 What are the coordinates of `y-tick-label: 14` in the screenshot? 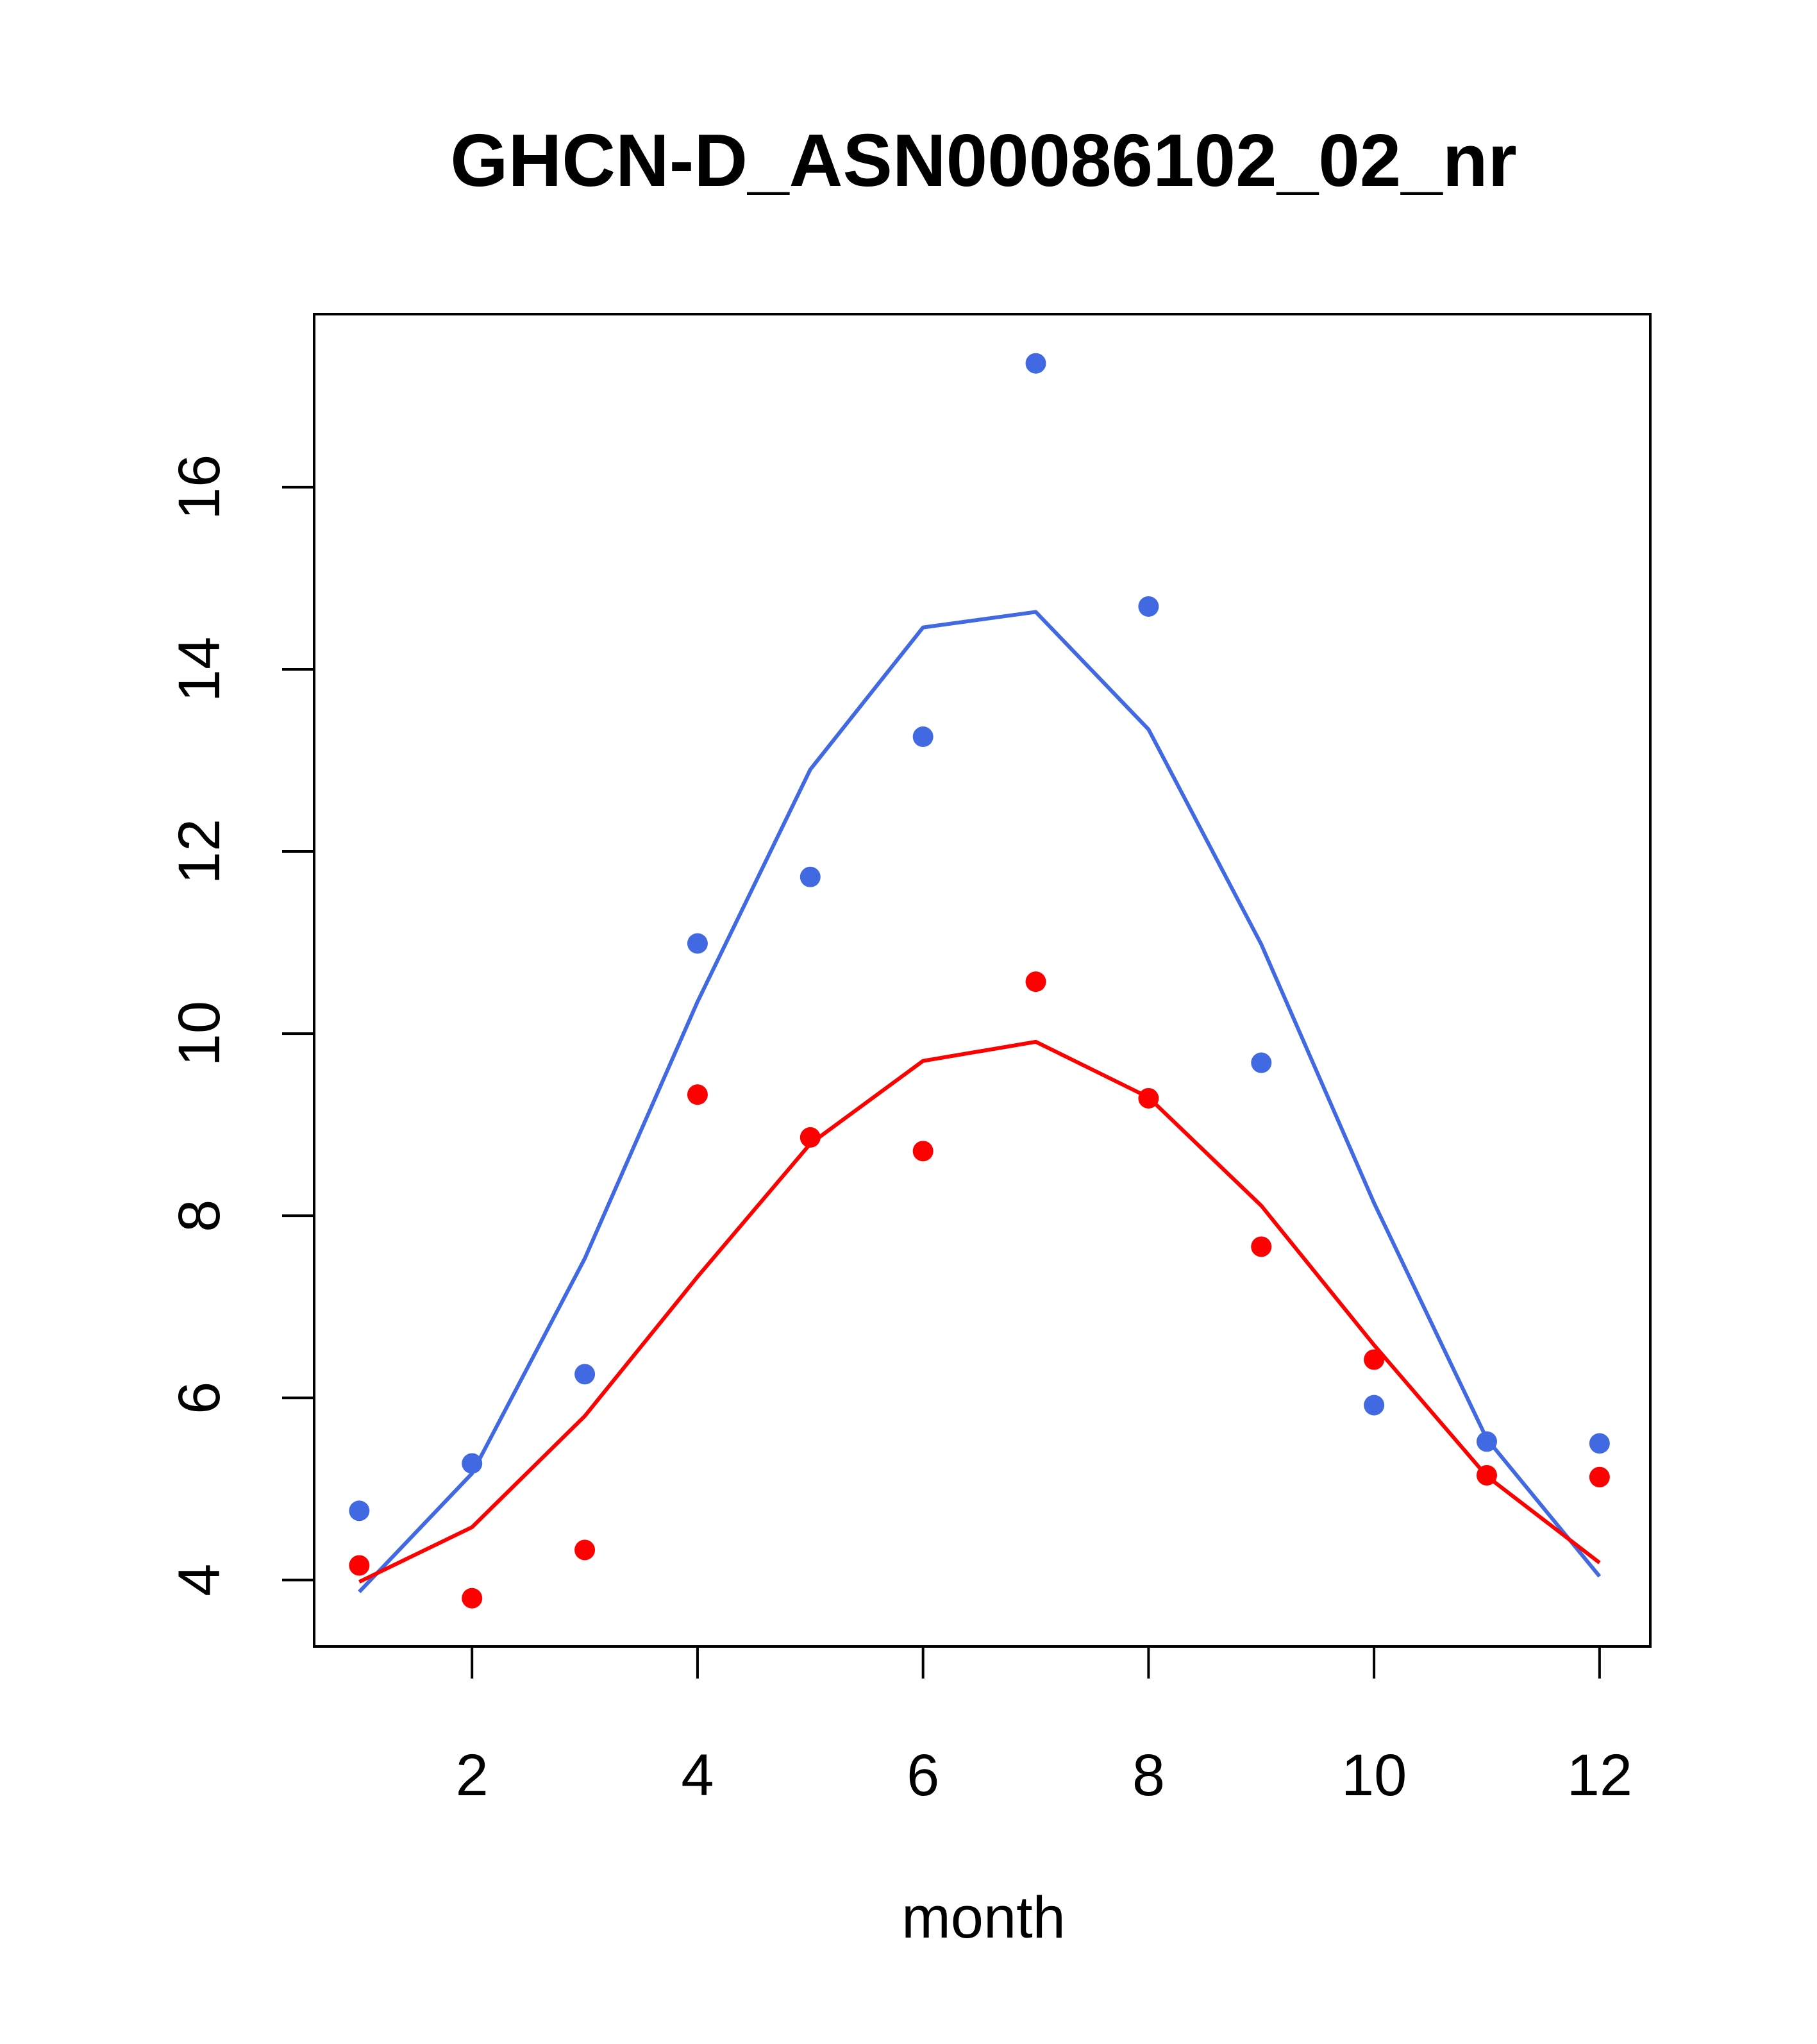 It's located at (200, 670).